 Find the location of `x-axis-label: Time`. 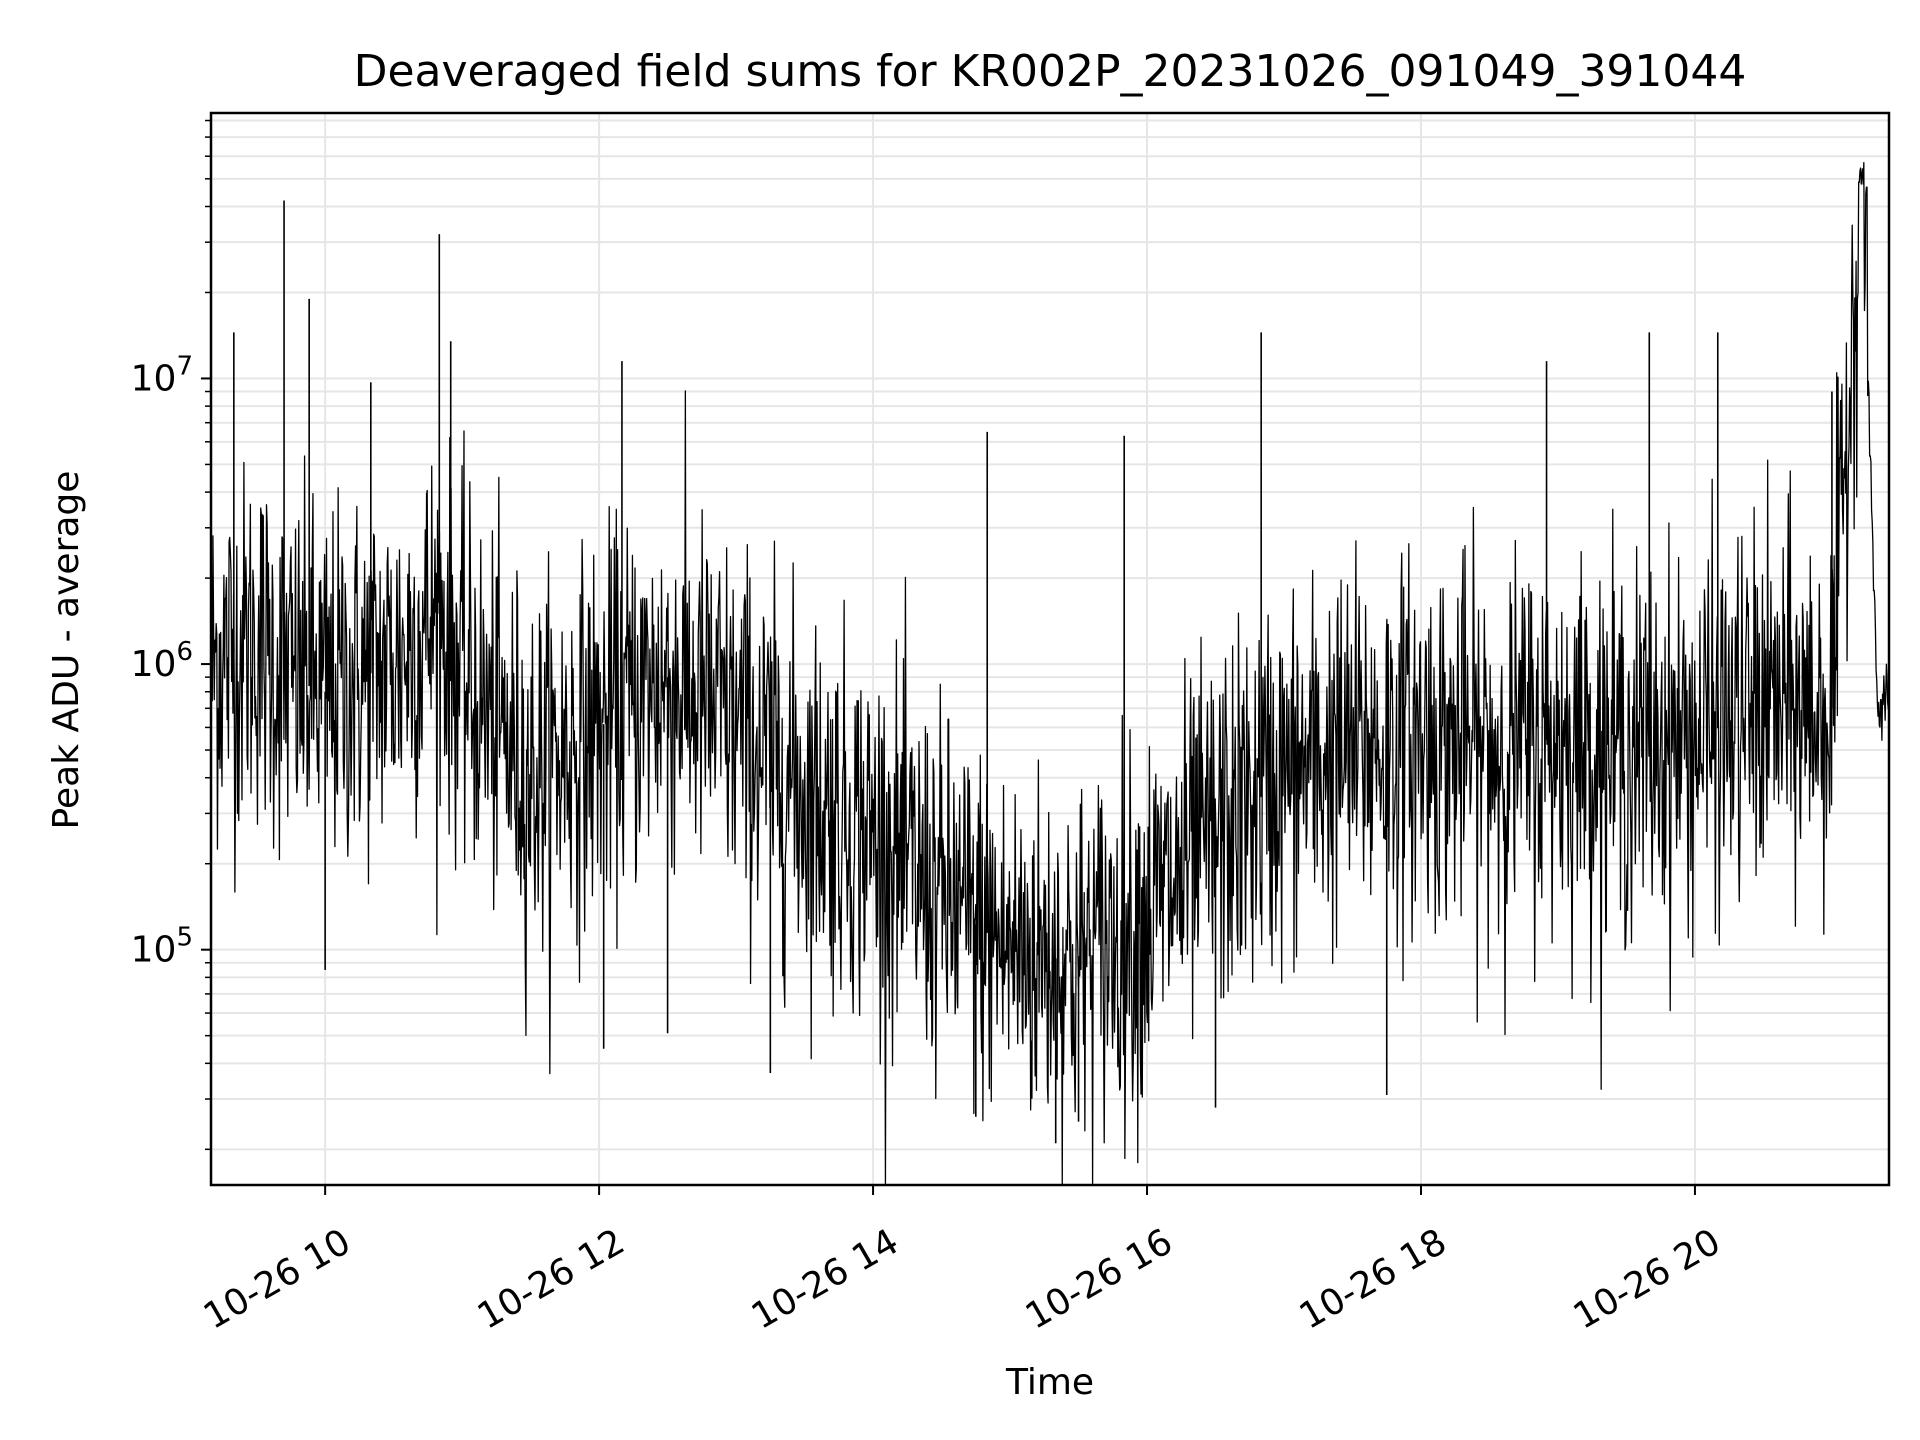

x-axis-label: Time is located at coordinates (1049, 1382).